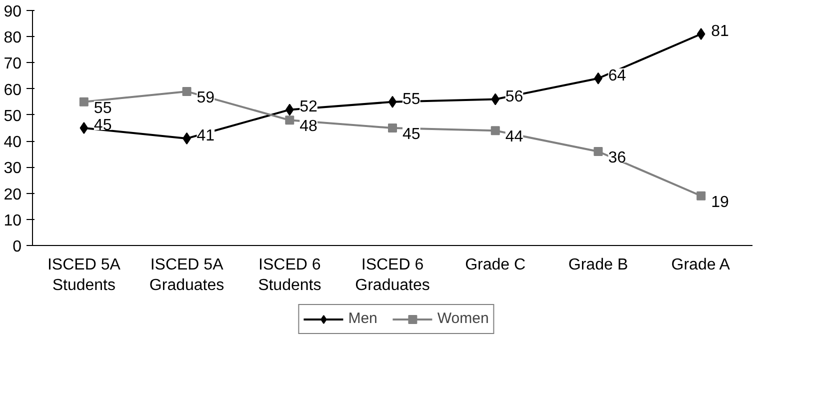 The height and width of the screenshot is (404, 821). I want to click on y-tick-label: 50, so click(13, 116).